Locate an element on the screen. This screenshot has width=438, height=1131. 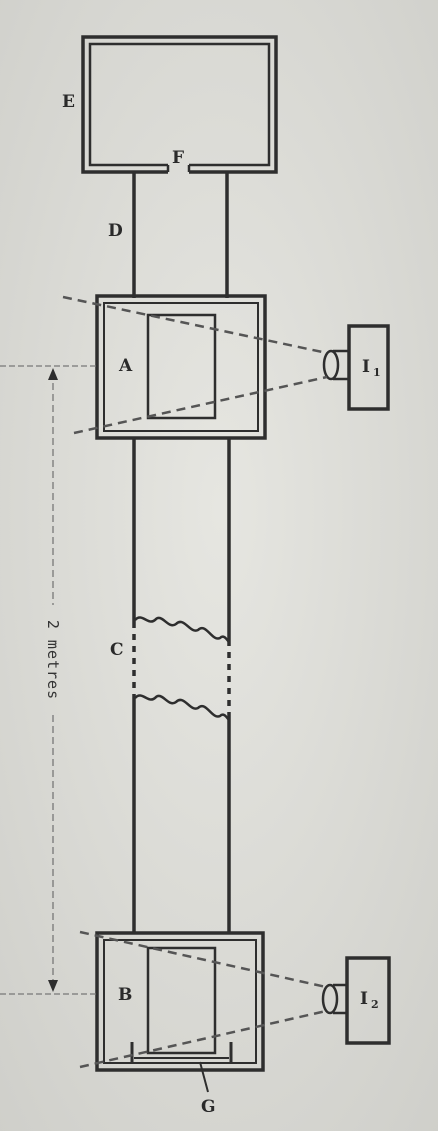
tube-c is located at coordinates (181, 685).